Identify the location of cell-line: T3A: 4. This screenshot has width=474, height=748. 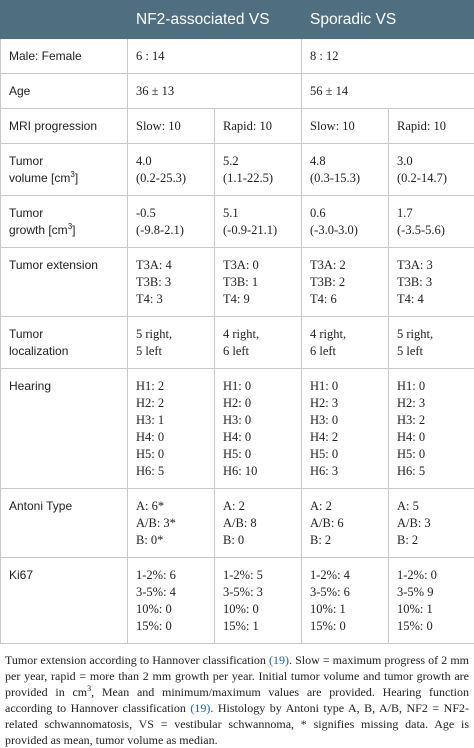
(171, 265).